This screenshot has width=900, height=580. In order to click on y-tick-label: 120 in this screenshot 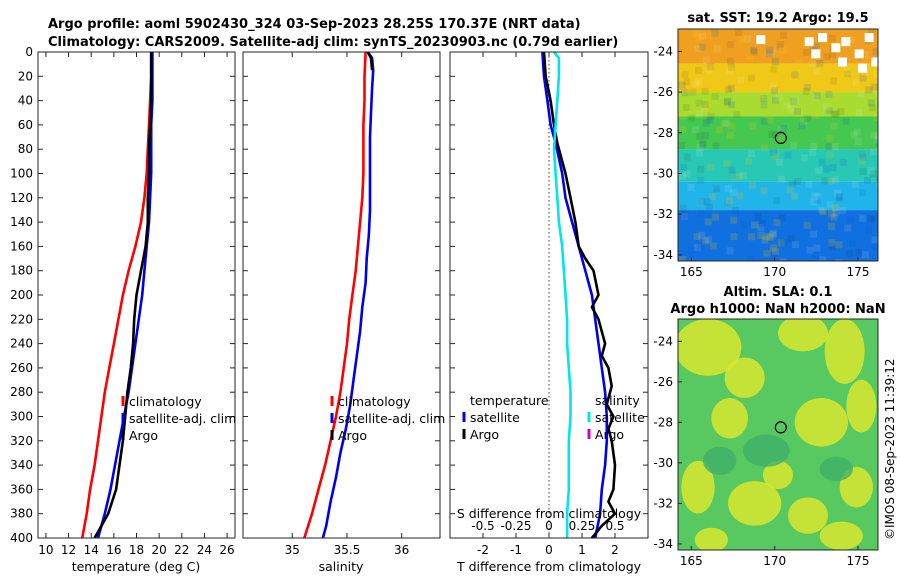, I will do `click(21, 198)`.